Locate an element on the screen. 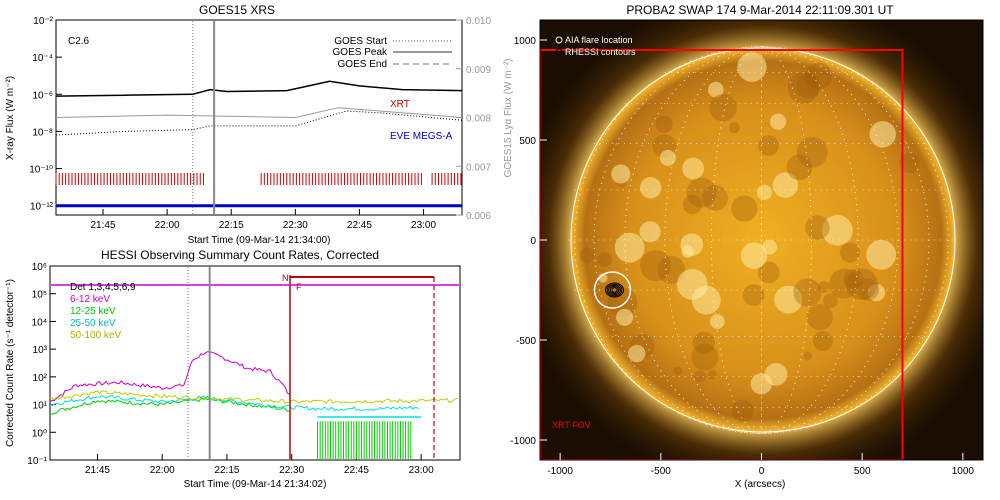 The image size is (1000, 500). y-tick-label: 10⁻² is located at coordinates (43, 21).